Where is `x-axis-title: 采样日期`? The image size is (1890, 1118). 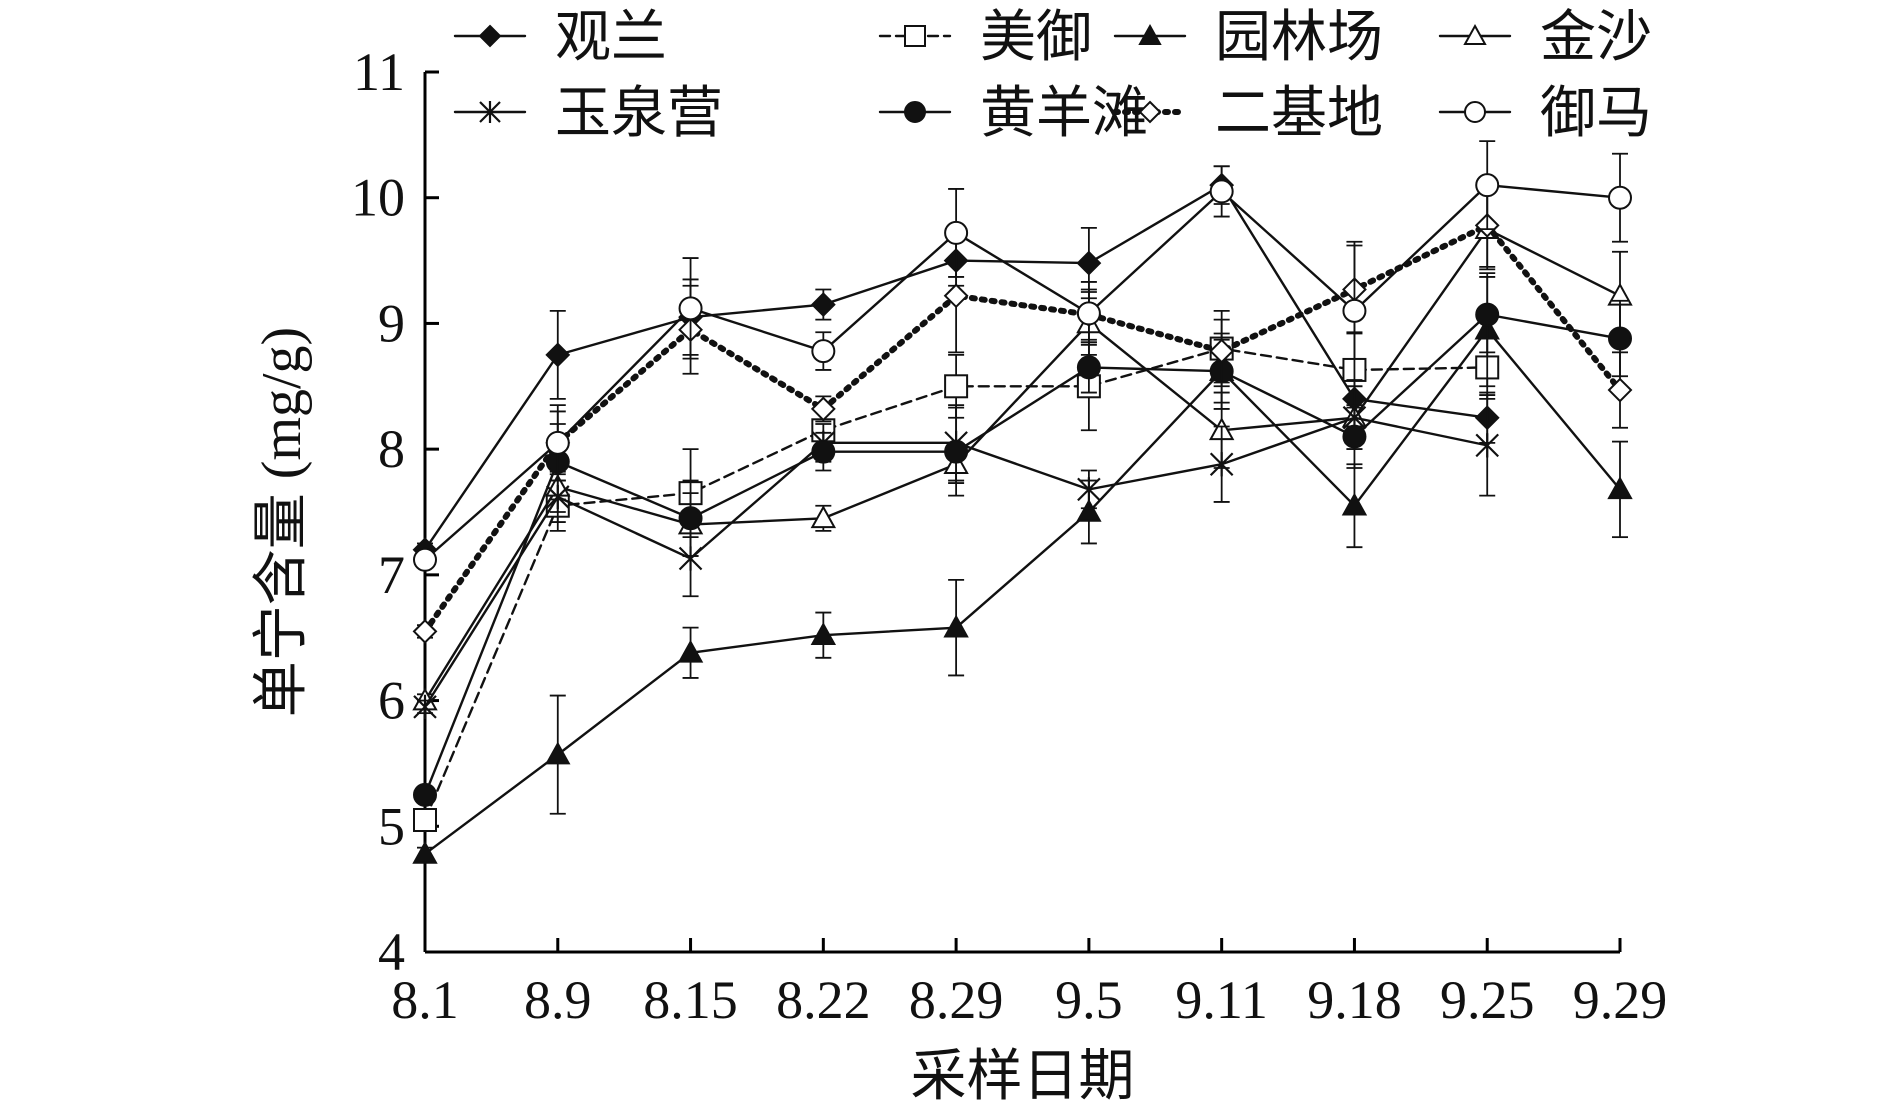 x-axis-title: 采样日期 is located at coordinates (1023, 1077).